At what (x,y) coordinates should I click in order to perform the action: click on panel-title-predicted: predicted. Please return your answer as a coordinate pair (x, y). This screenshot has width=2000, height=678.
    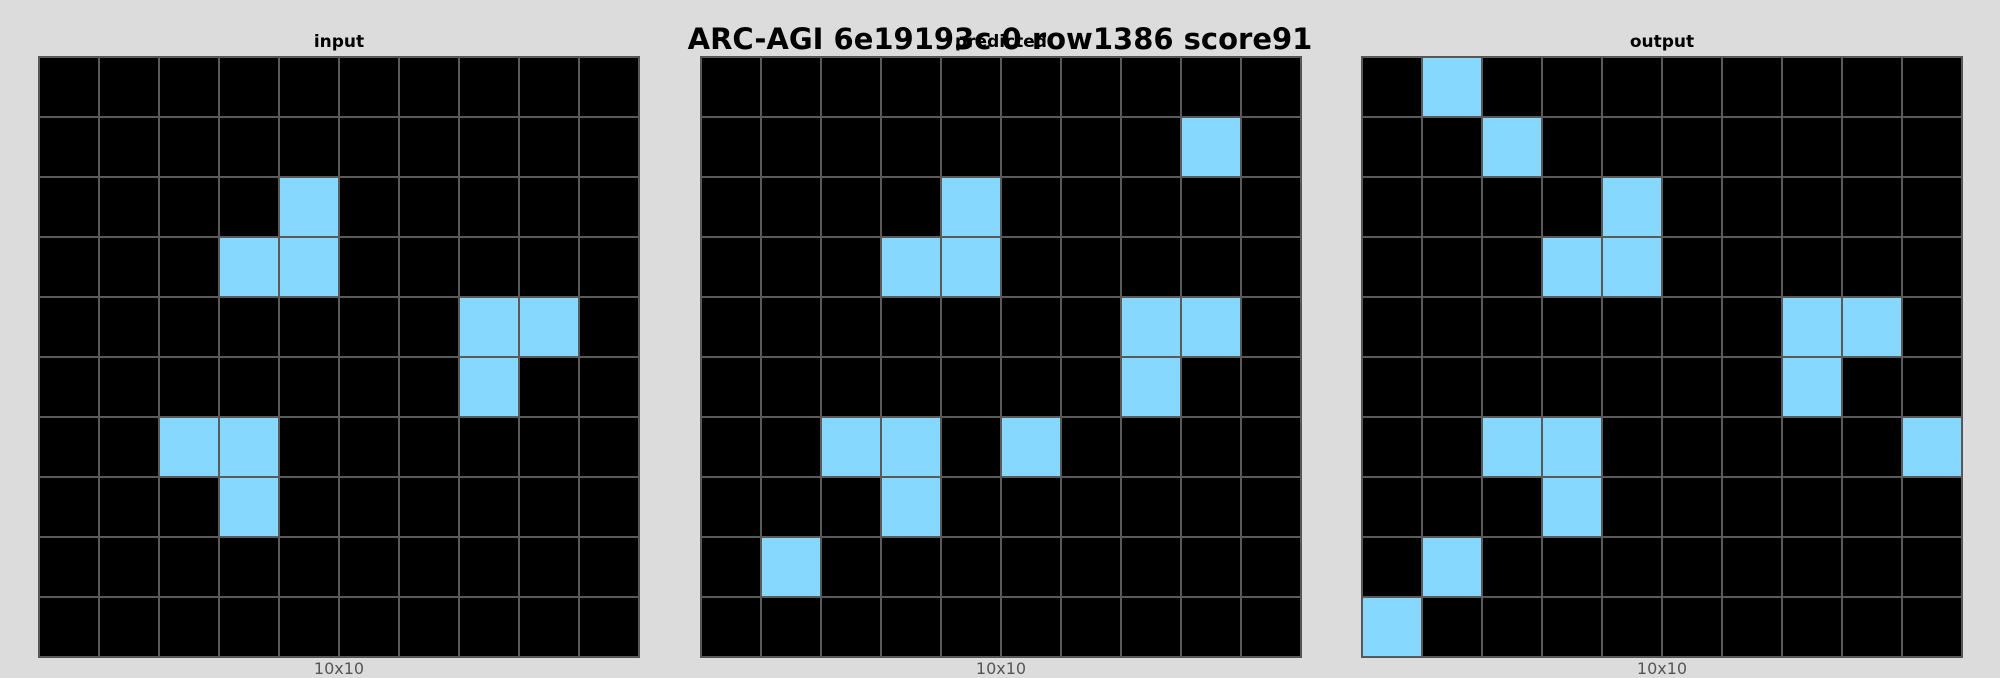
    Looking at the image, I should click on (1001, 42).